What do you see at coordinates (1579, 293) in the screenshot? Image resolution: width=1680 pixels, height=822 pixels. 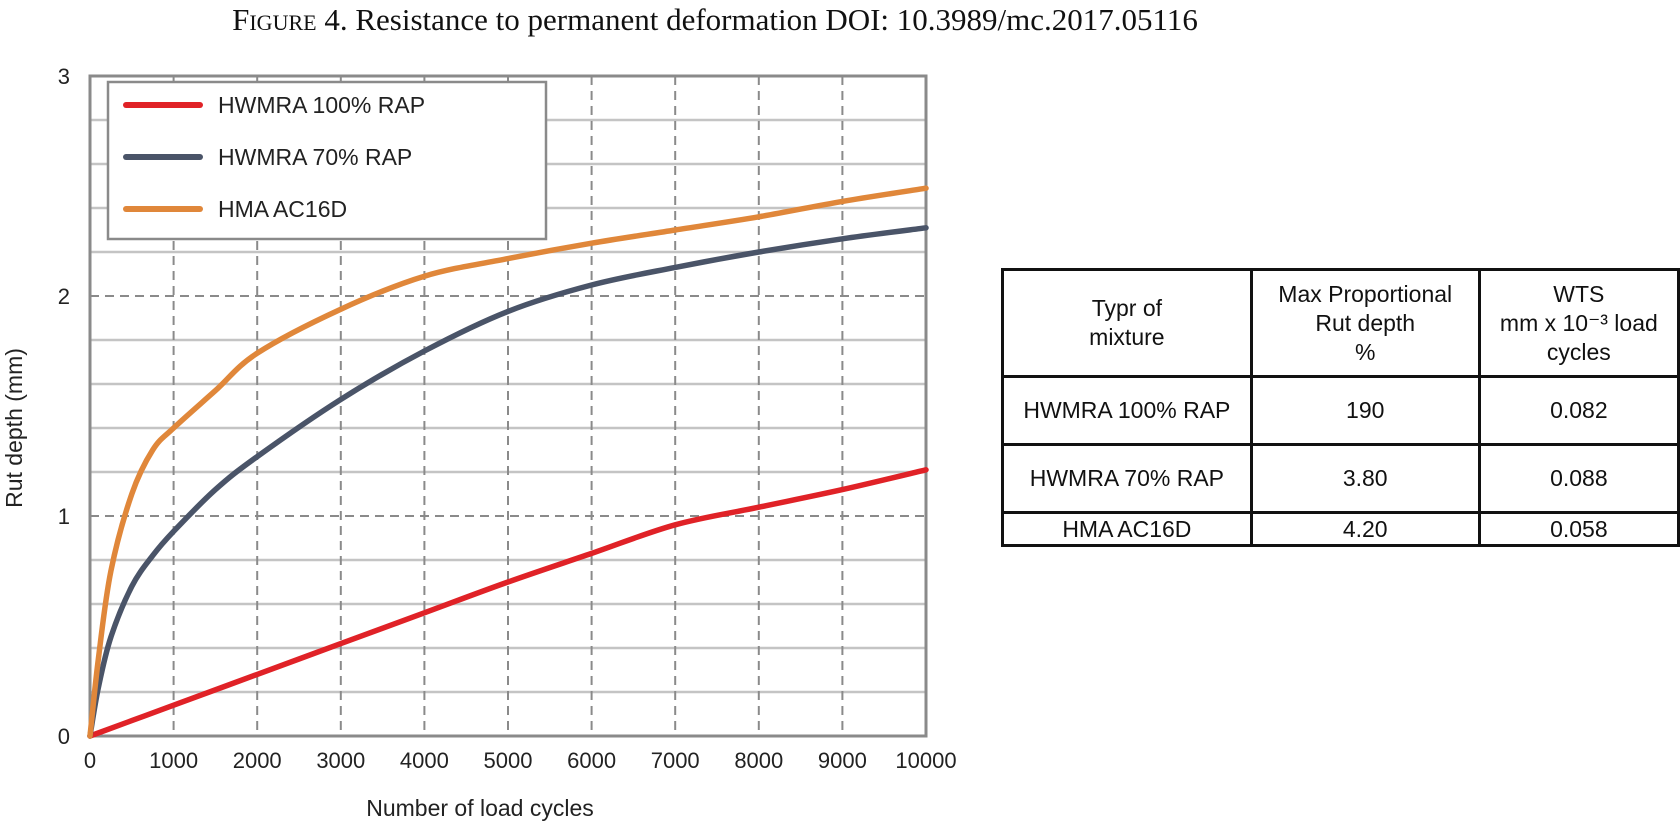 I see `header-line: WTS` at bounding box center [1579, 293].